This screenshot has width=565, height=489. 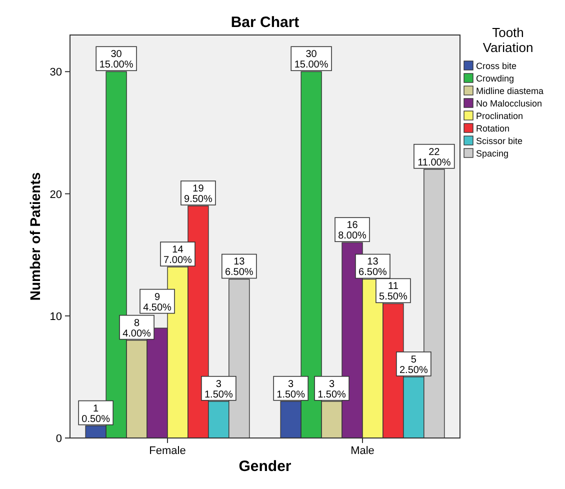 What do you see at coordinates (198, 194) in the screenshot?
I see `data-label: 19 9.50%` at bounding box center [198, 194].